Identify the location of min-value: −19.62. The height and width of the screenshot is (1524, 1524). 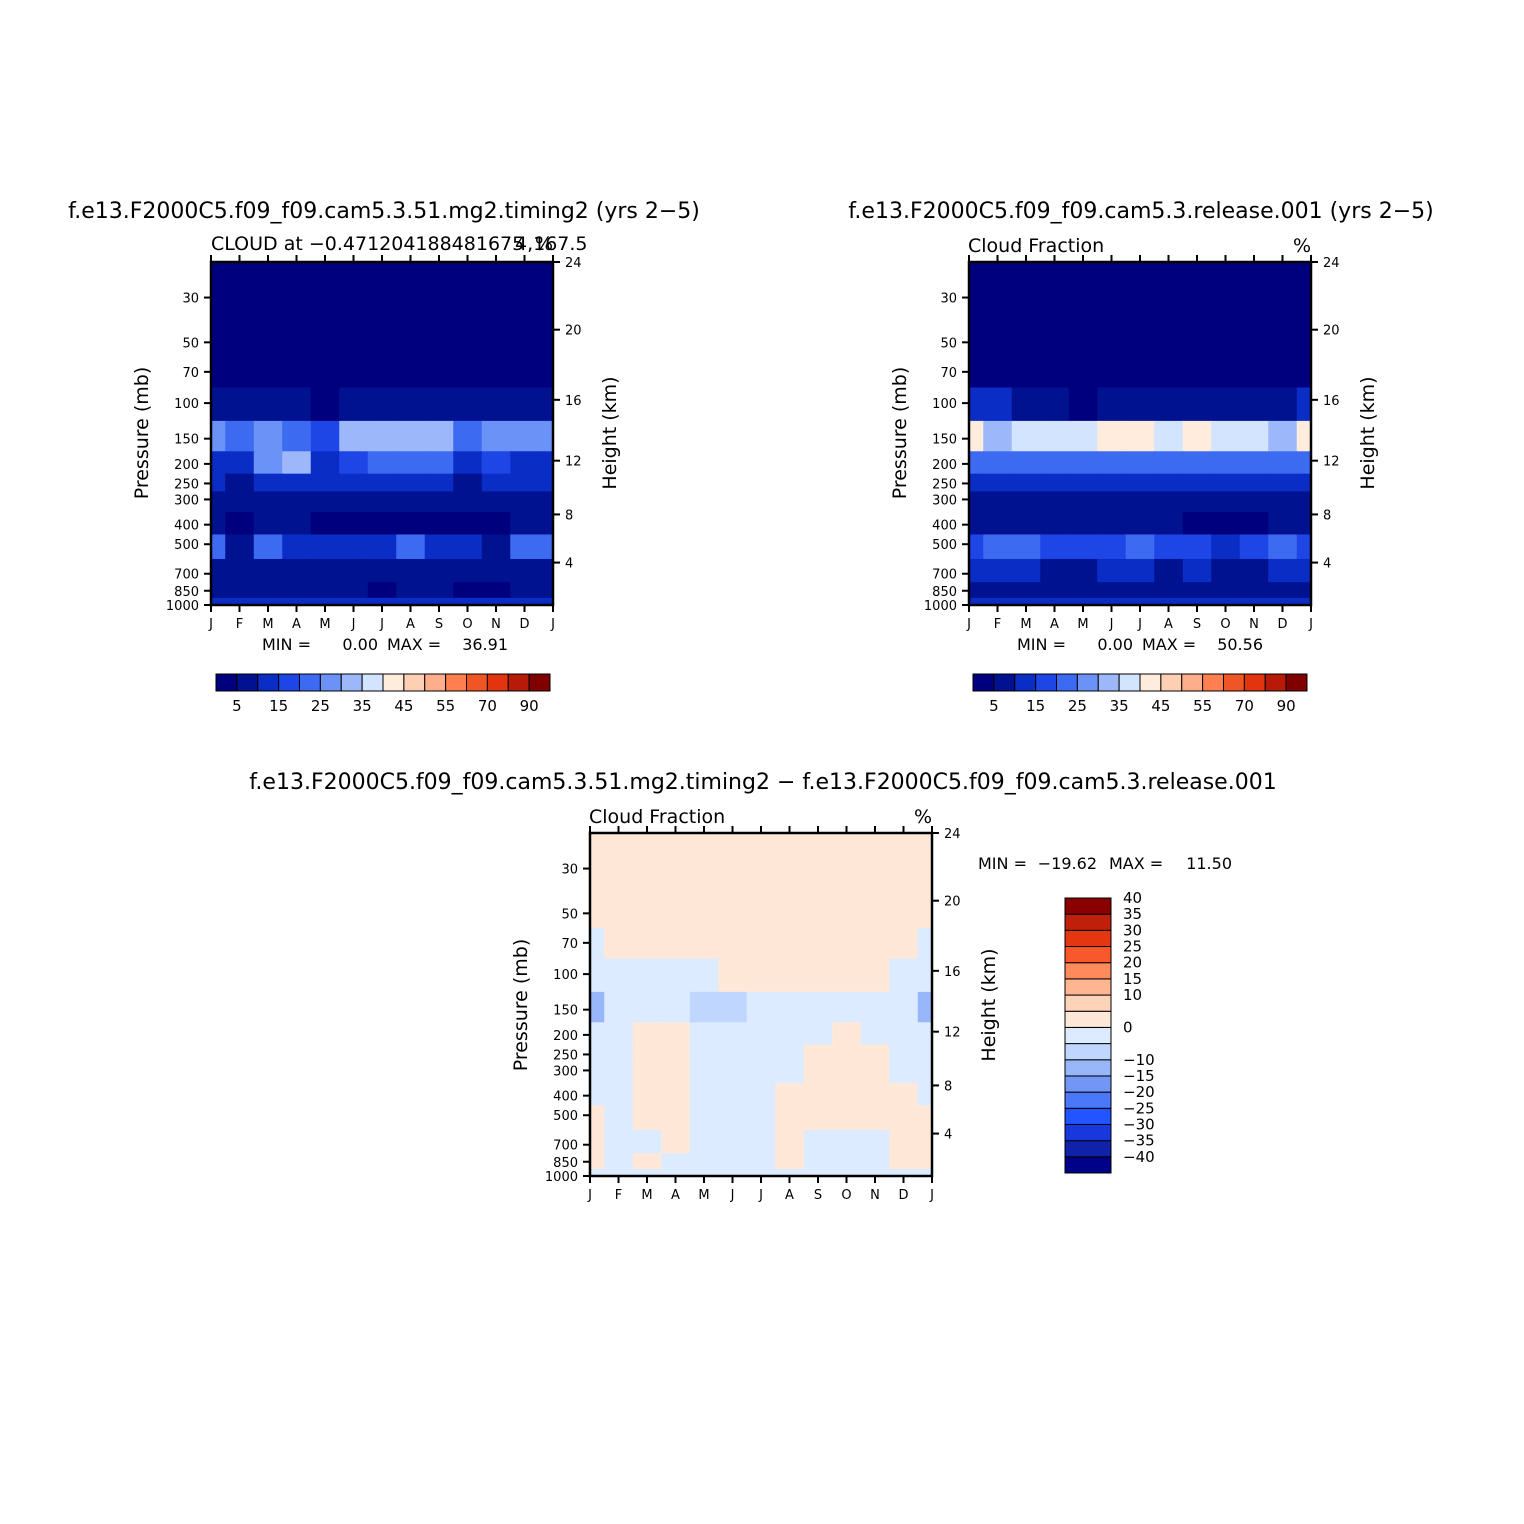
(1067, 863).